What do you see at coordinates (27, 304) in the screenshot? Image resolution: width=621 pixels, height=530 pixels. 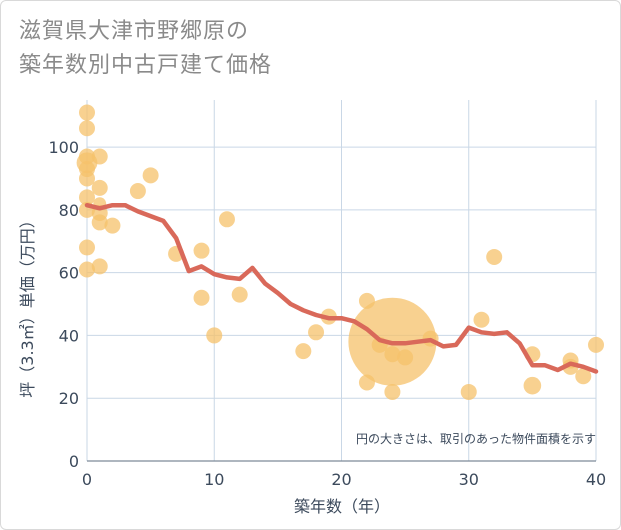 I see `y-axis-label: 坪（3.3㎡）単価（万円）` at bounding box center [27, 304].